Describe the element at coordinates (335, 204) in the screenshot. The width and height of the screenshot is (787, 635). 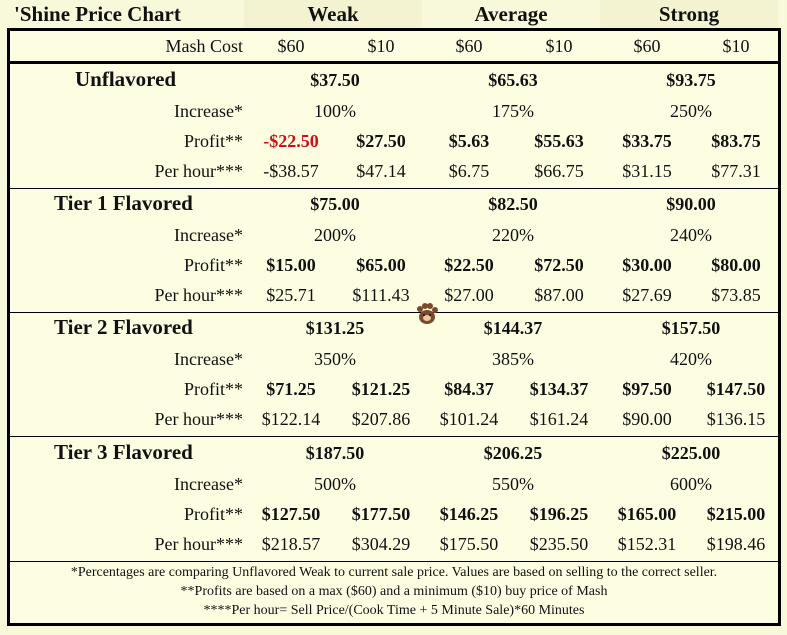
I see `sell-price: $75.00` at that location.